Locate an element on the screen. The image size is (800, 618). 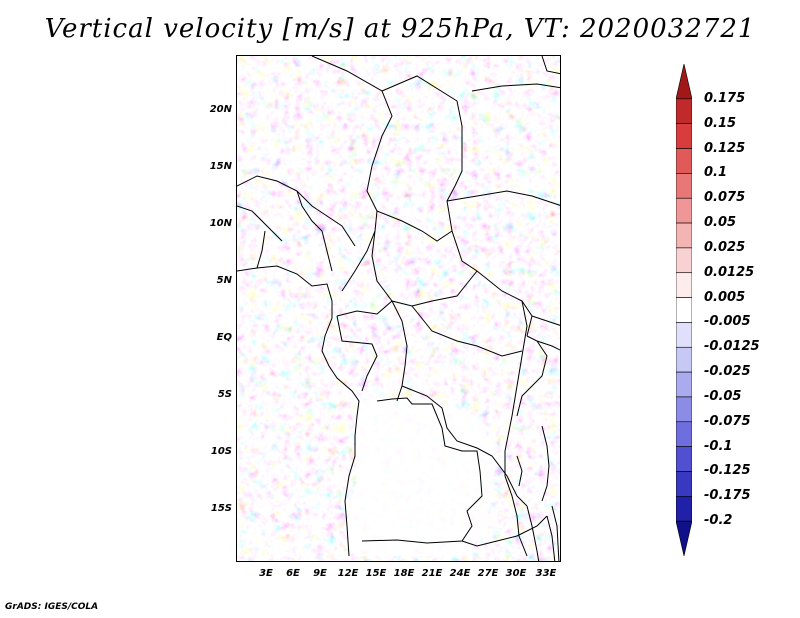
longitude-label: 24E is located at coordinates (460, 573).